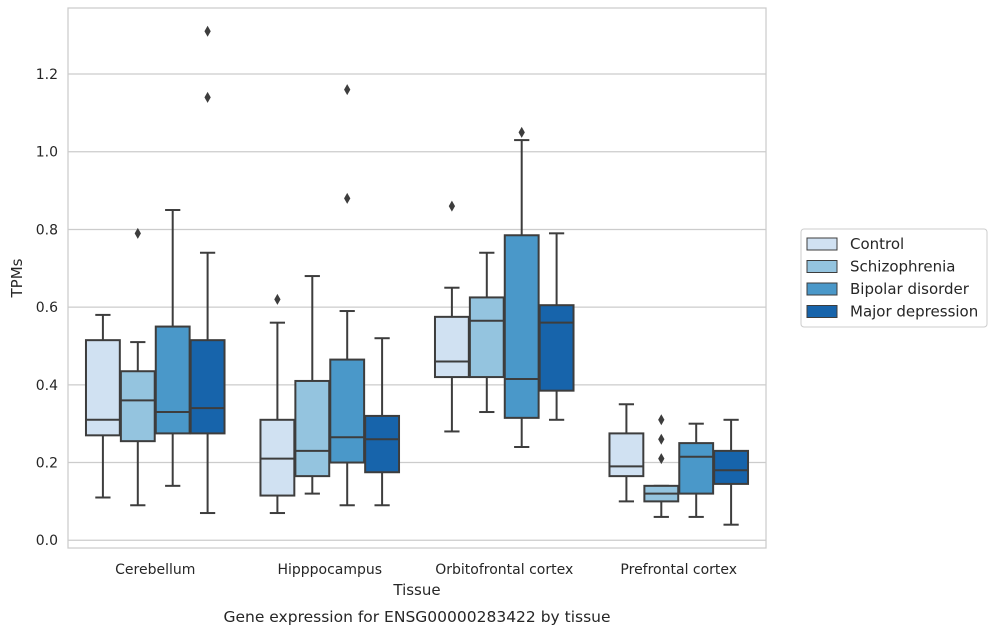  I want to click on legend-frame, so click(894, 278).